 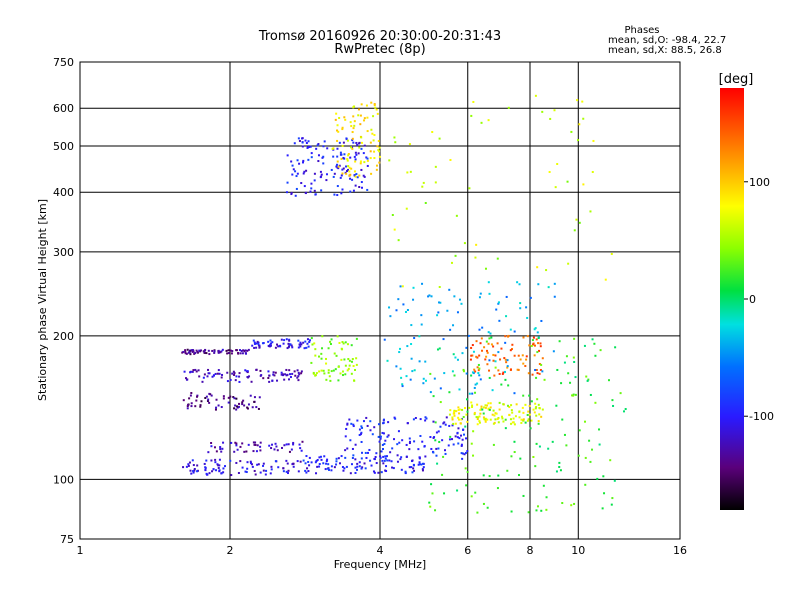 What do you see at coordinates (379, 36) in the screenshot?
I see `chart-title-line1: Tromsø 20160926 20:30:00-20:31:43` at bounding box center [379, 36].